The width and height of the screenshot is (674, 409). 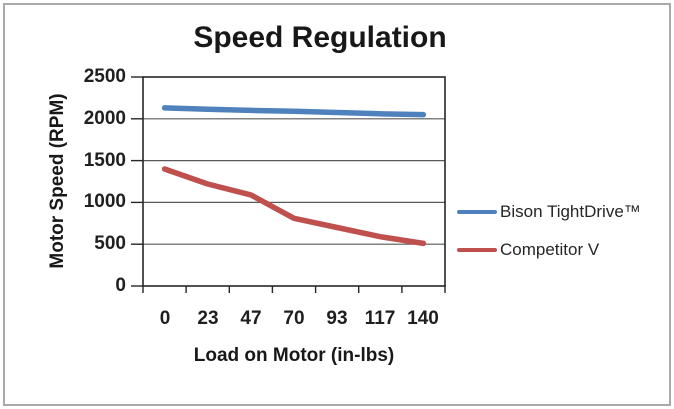 What do you see at coordinates (104, 201) in the screenshot?
I see `y-tick-label: 1000` at bounding box center [104, 201].